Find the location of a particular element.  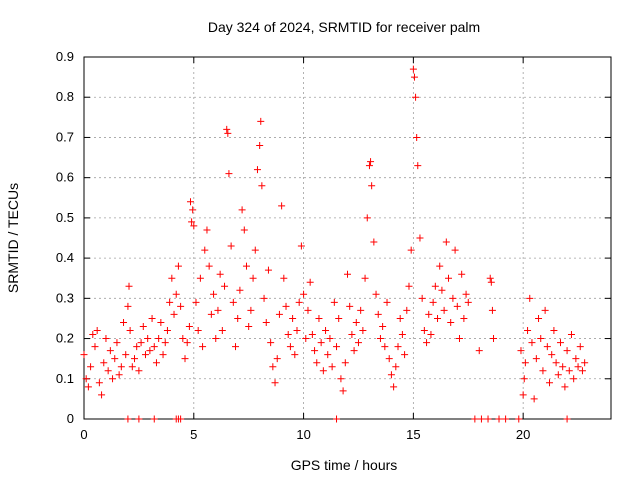

y-tick-label: 0.8 is located at coordinates (65, 96).